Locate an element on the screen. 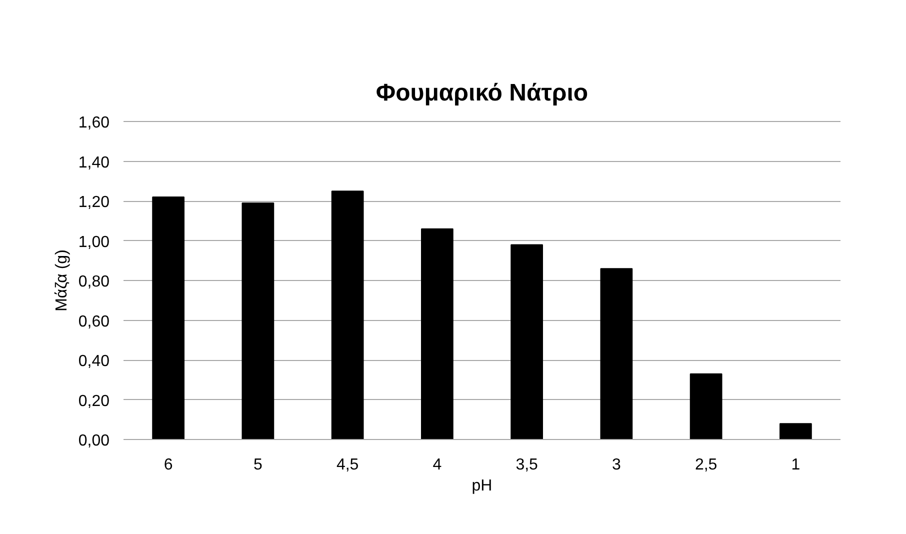 The height and width of the screenshot is (534, 906). y-tick-label: 1,20 is located at coordinates (94, 202).